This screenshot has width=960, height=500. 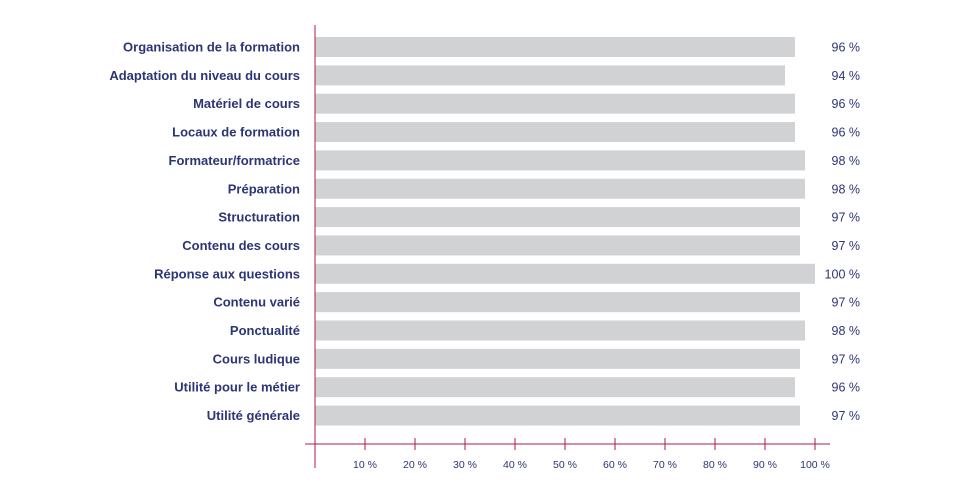 What do you see at coordinates (237, 387) in the screenshot?
I see `category-label-12: Utilité pour le métier` at bounding box center [237, 387].